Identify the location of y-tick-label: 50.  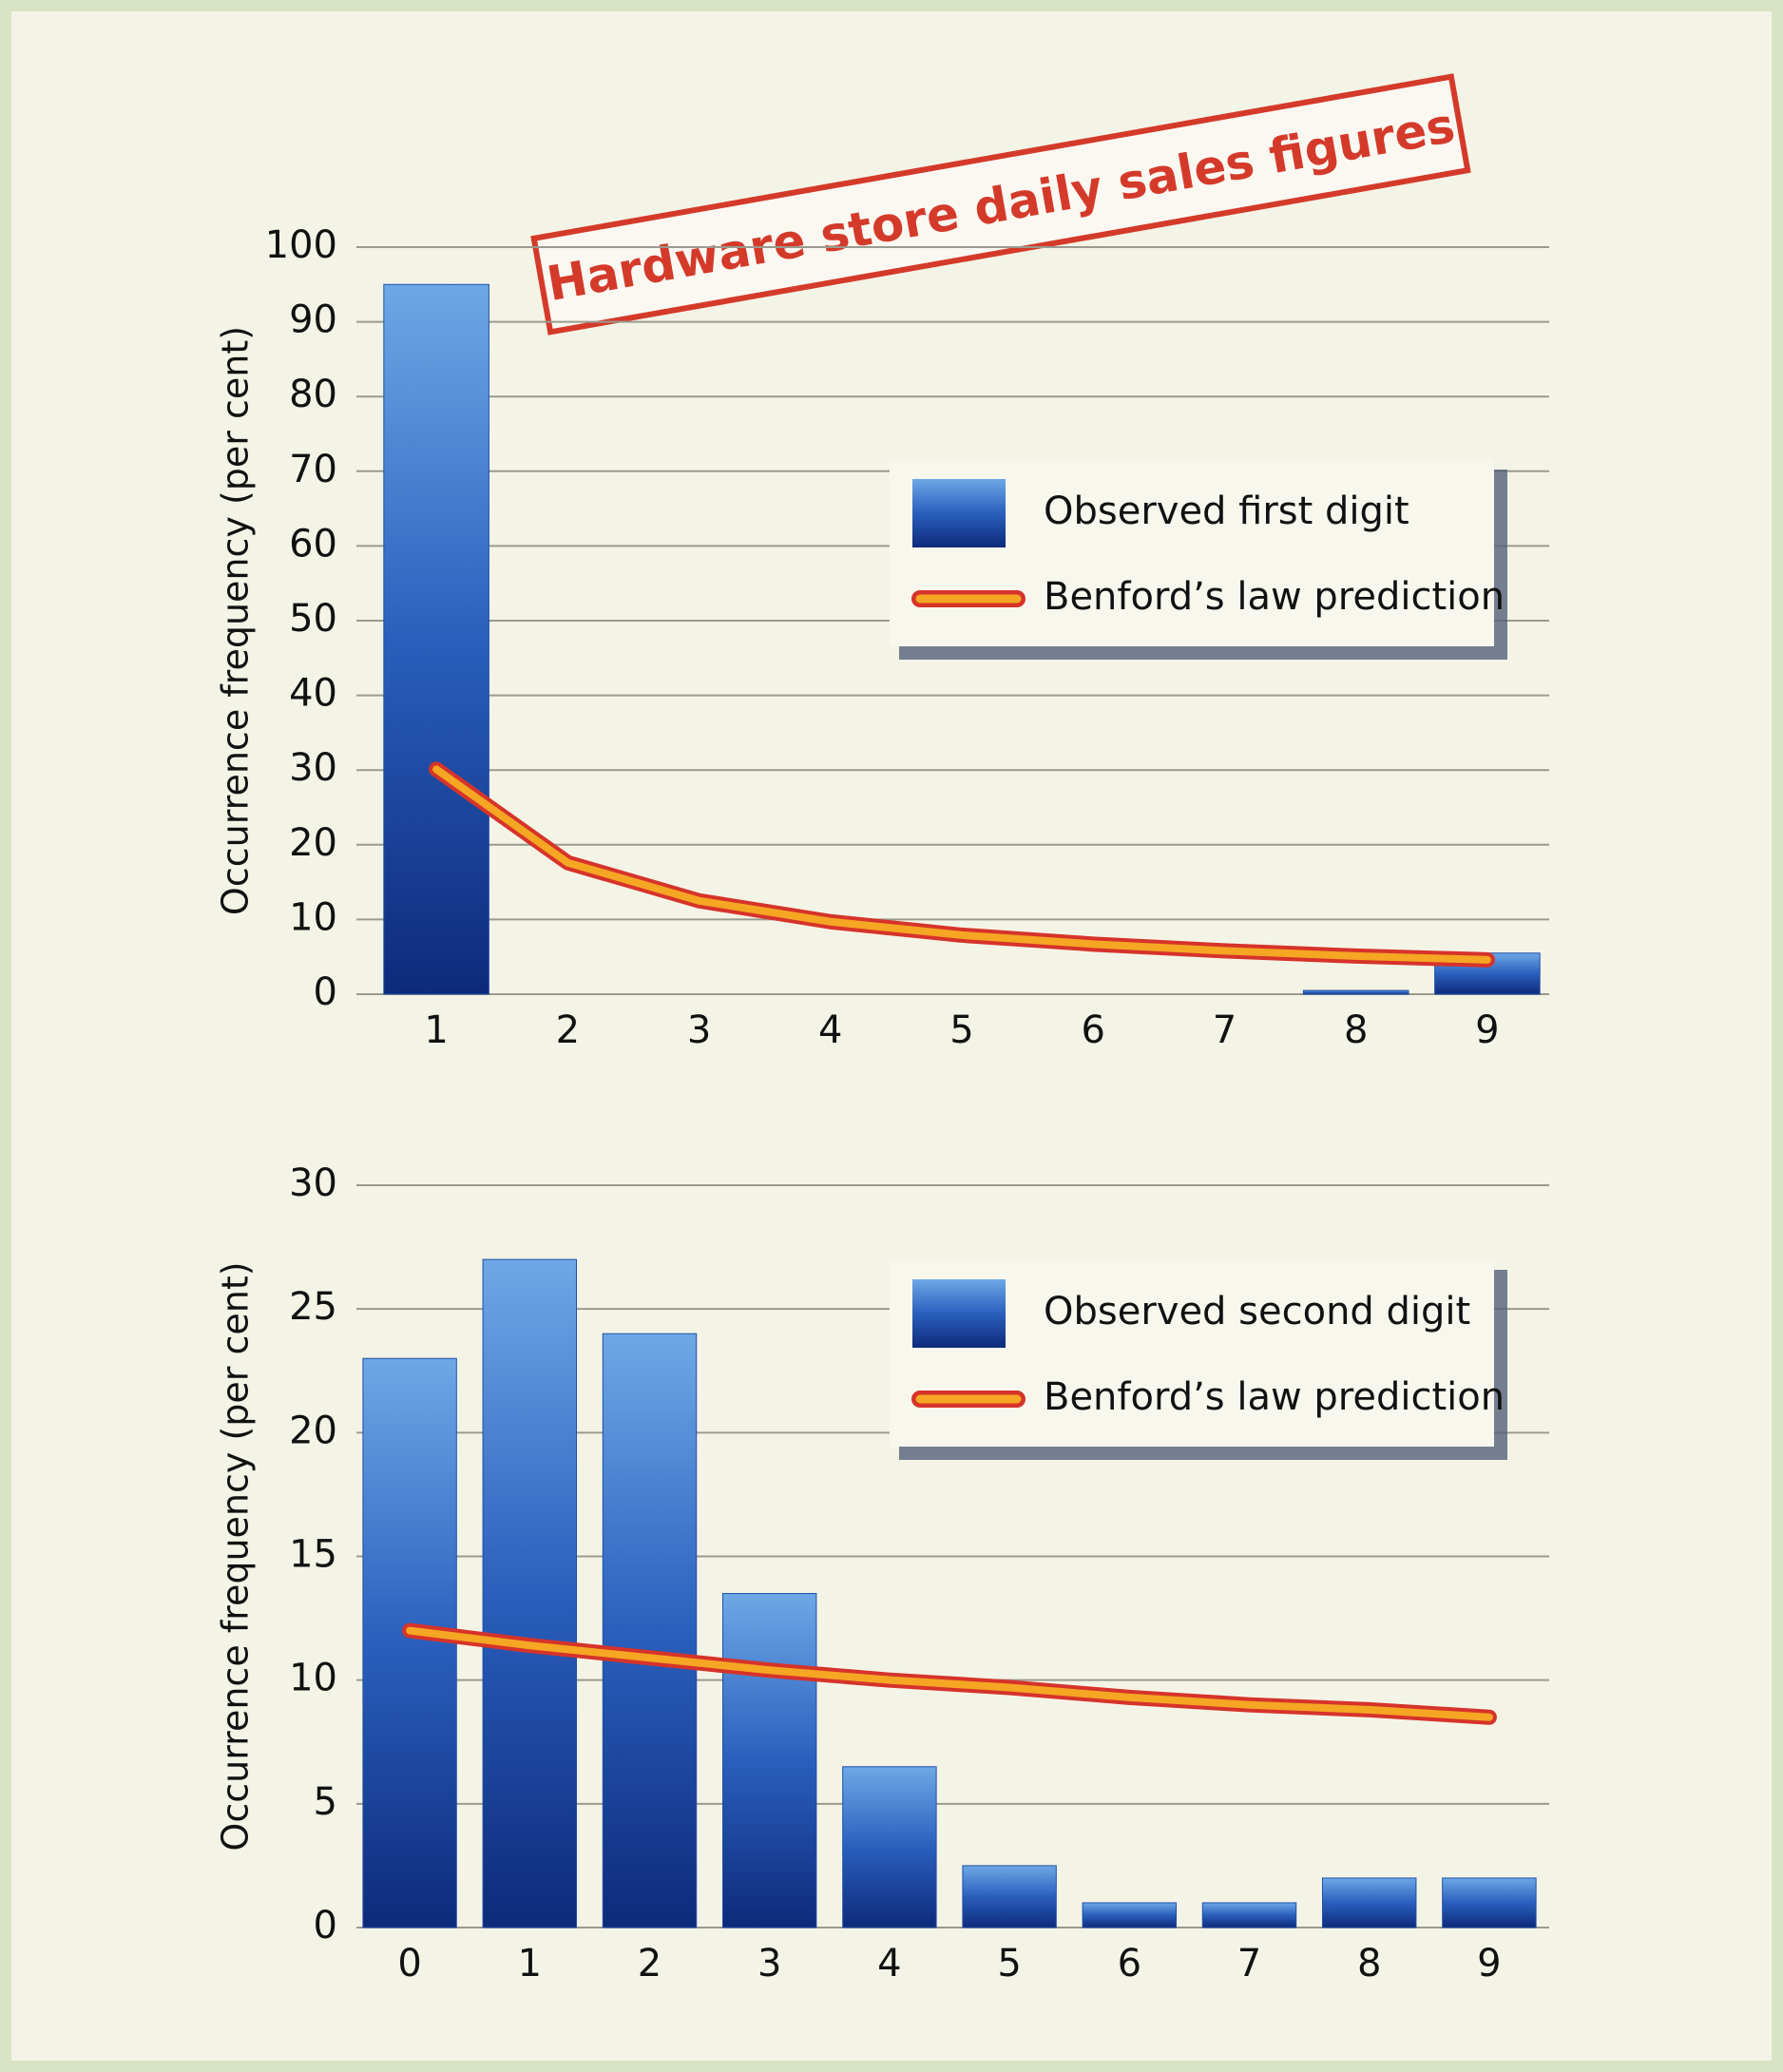
(313, 619).